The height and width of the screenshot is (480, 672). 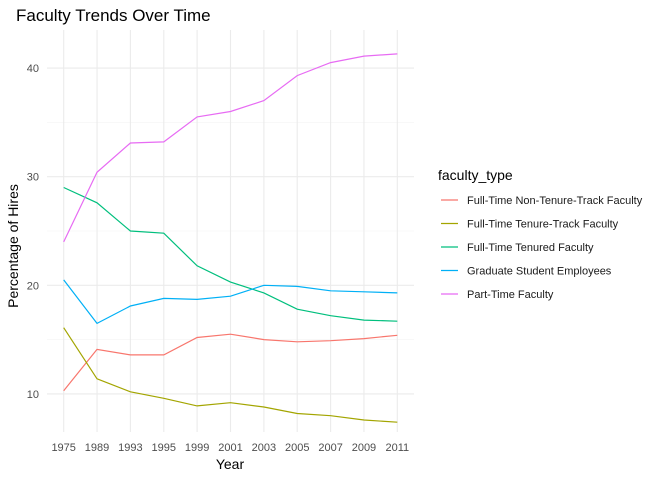 What do you see at coordinates (330, 448) in the screenshot?
I see `x-tick-label: 2007` at bounding box center [330, 448].